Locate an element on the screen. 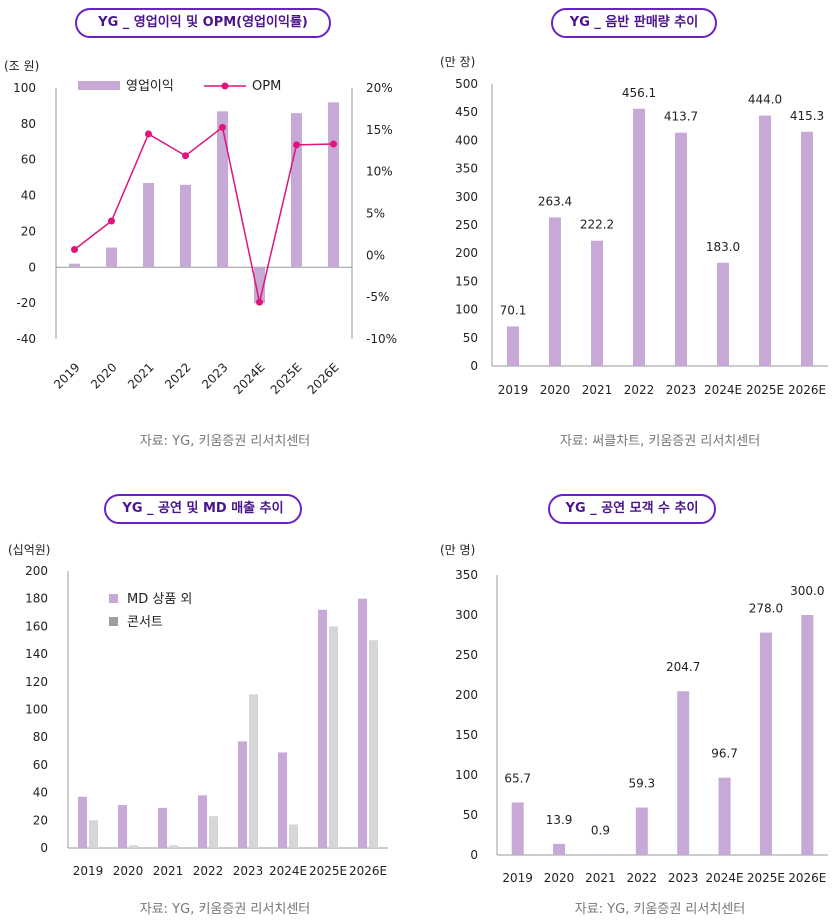  chart2-xtick: 2024E is located at coordinates (723, 390).